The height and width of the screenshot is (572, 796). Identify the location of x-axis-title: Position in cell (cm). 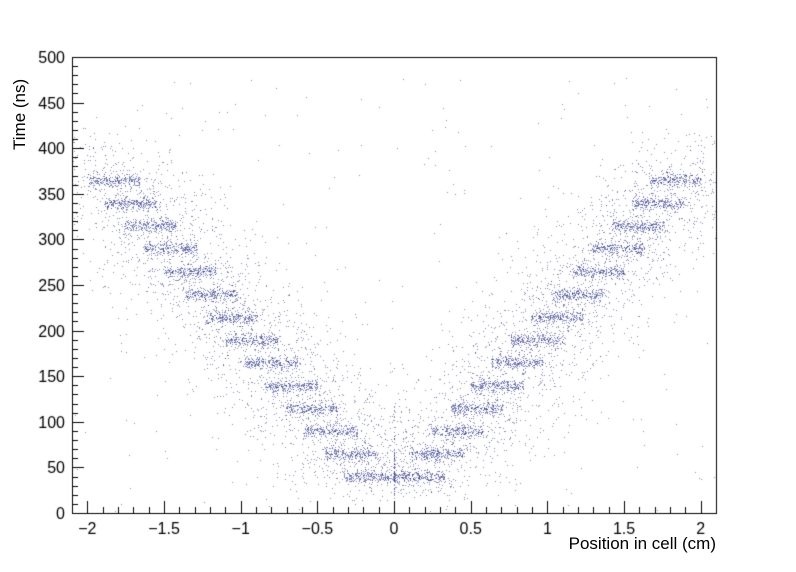
(642, 543).